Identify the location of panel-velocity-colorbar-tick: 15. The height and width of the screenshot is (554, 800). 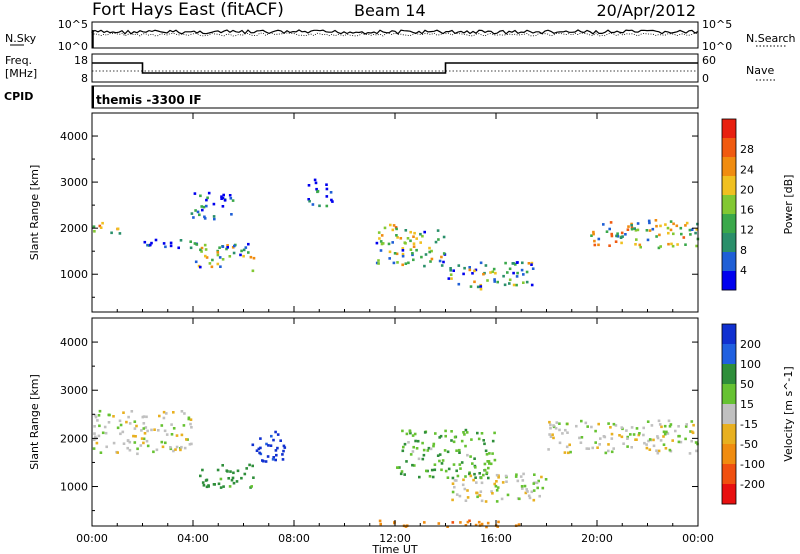
(747, 404).